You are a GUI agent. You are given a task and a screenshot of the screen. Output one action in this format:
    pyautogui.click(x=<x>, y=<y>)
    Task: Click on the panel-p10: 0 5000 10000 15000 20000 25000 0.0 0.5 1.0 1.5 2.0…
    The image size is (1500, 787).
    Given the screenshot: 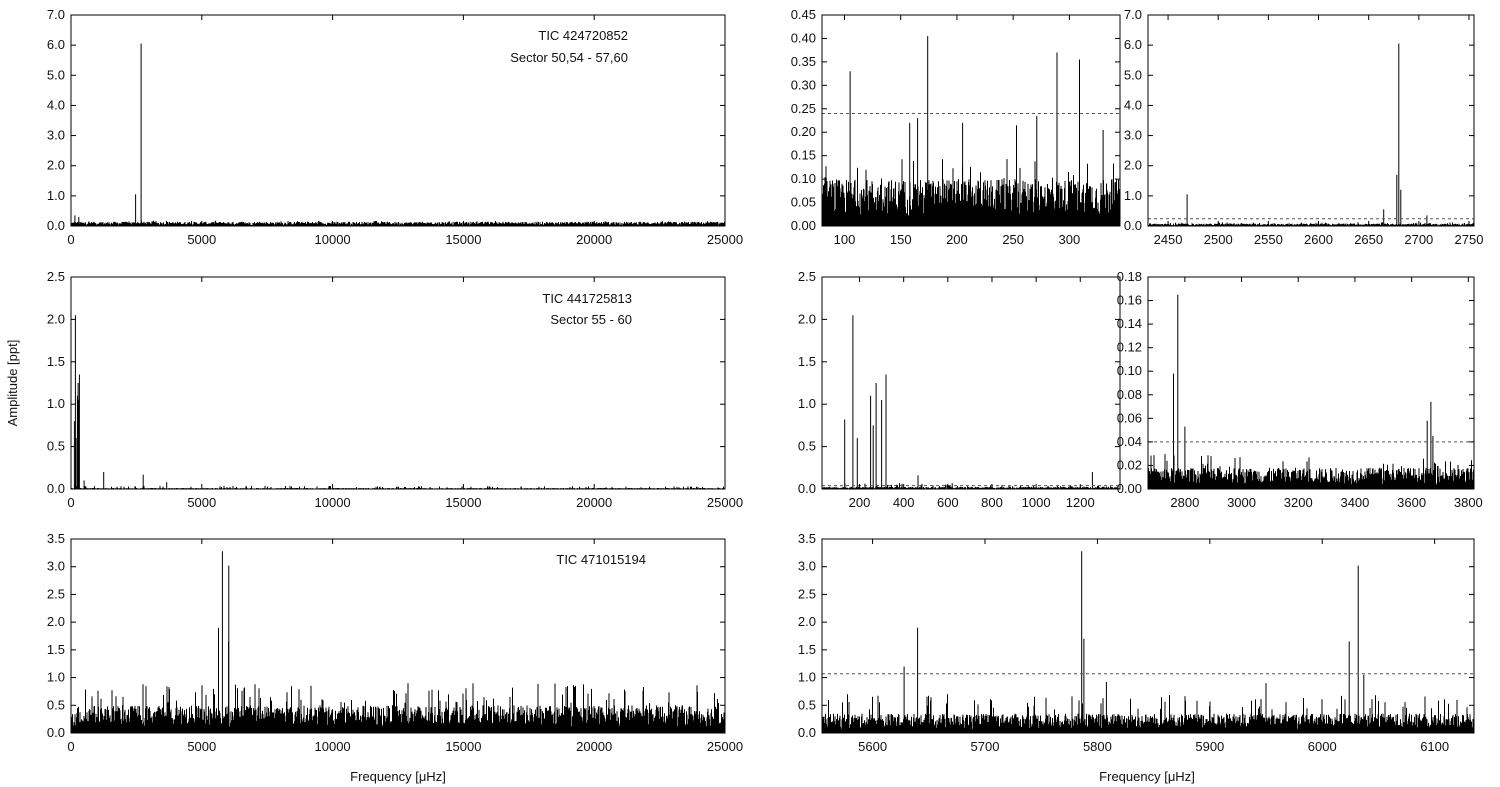 What is the action you would take?
    pyautogui.click(x=395, y=389)
    